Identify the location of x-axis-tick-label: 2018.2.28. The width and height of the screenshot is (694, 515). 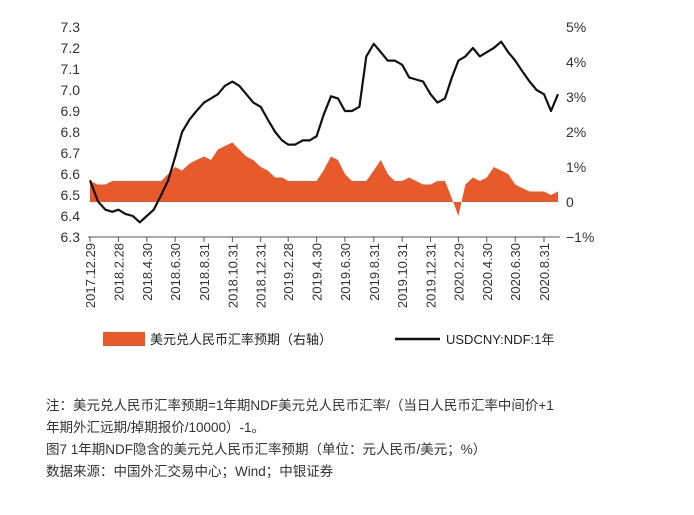
(118, 272).